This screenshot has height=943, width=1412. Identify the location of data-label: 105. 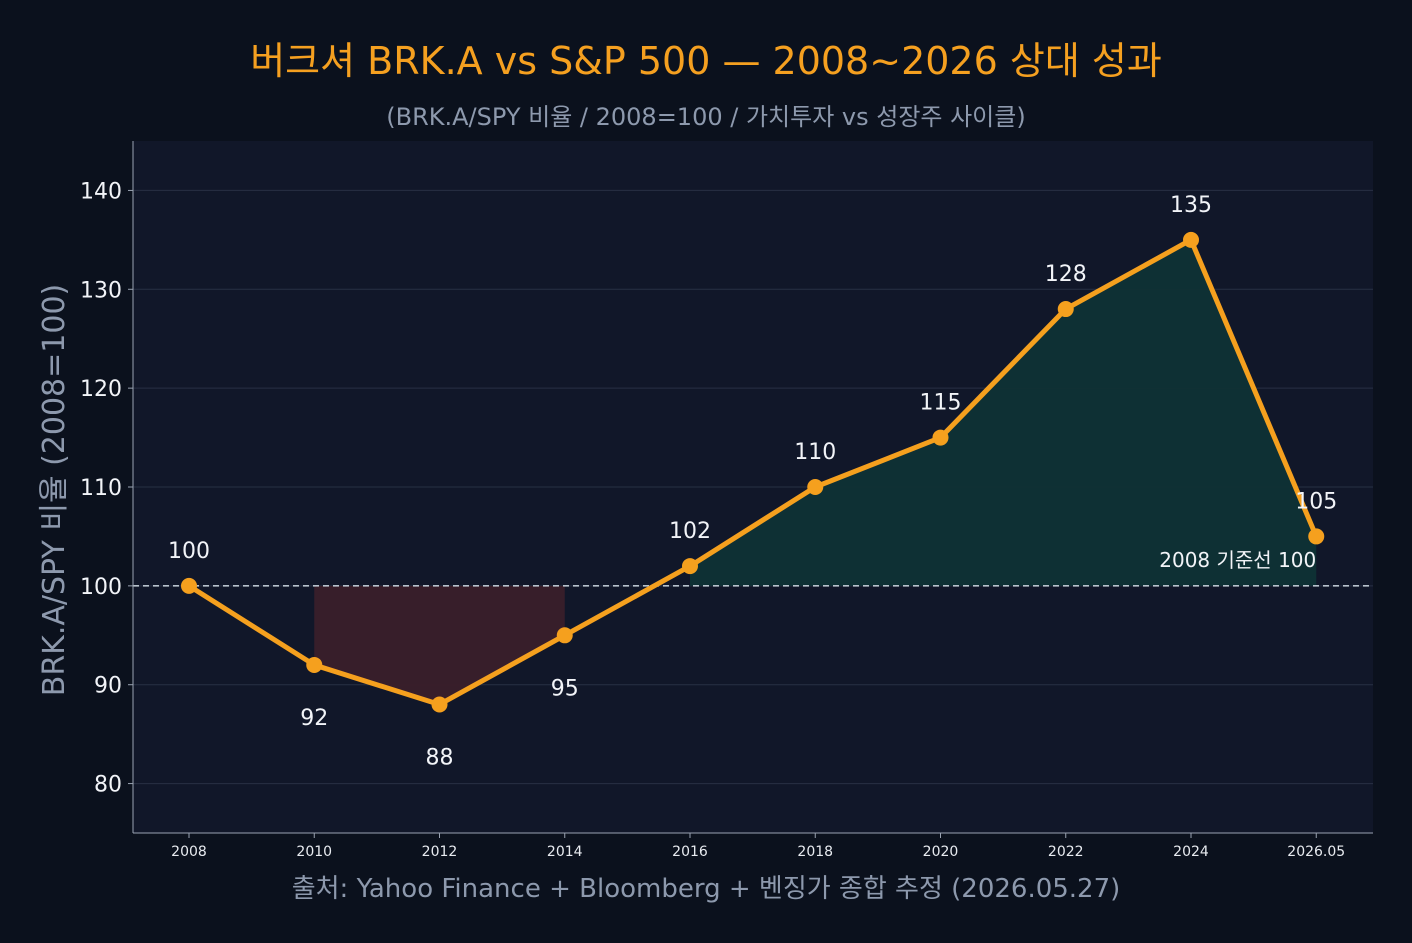
(1316, 501).